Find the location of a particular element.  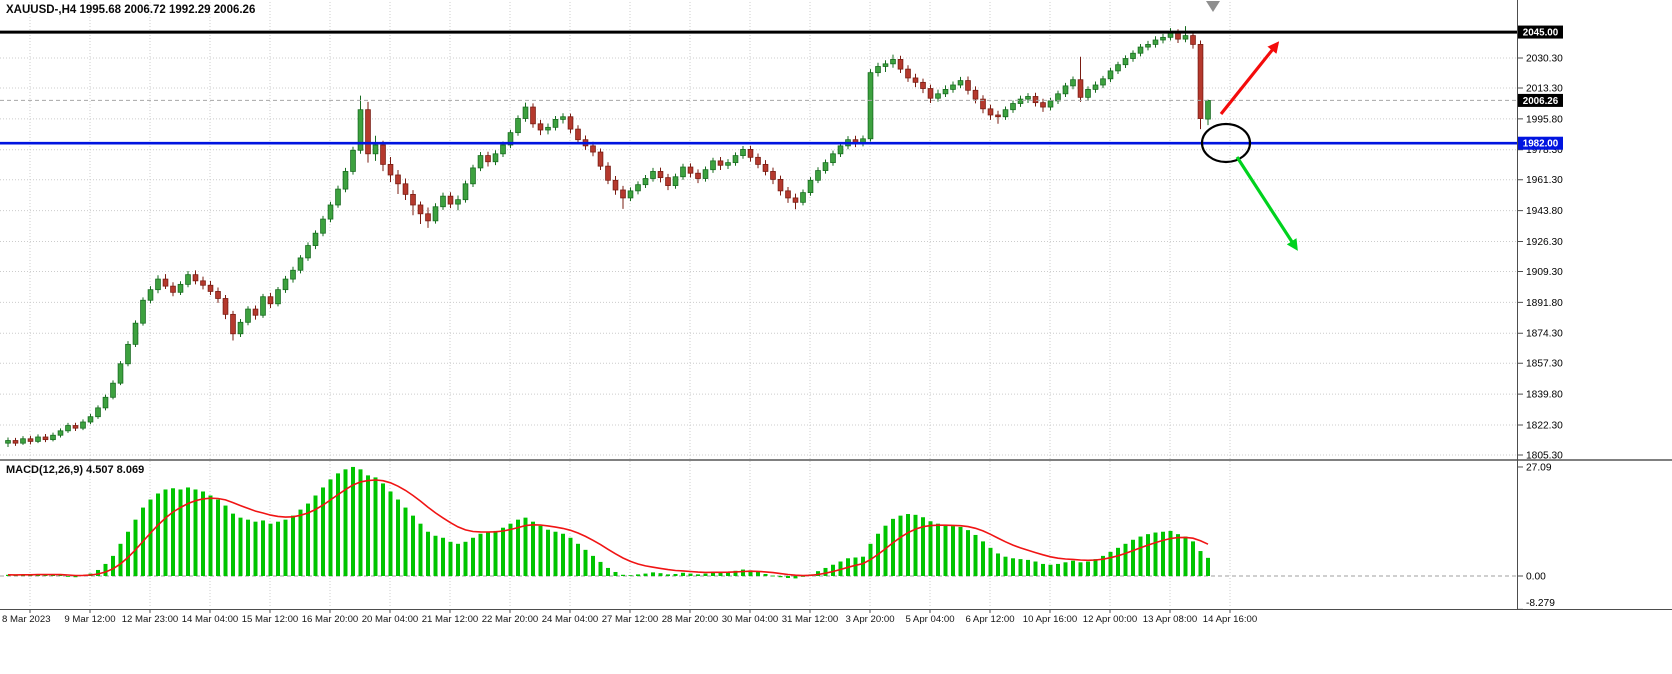

price-axis-label: 1909.30 is located at coordinates (1544, 272).